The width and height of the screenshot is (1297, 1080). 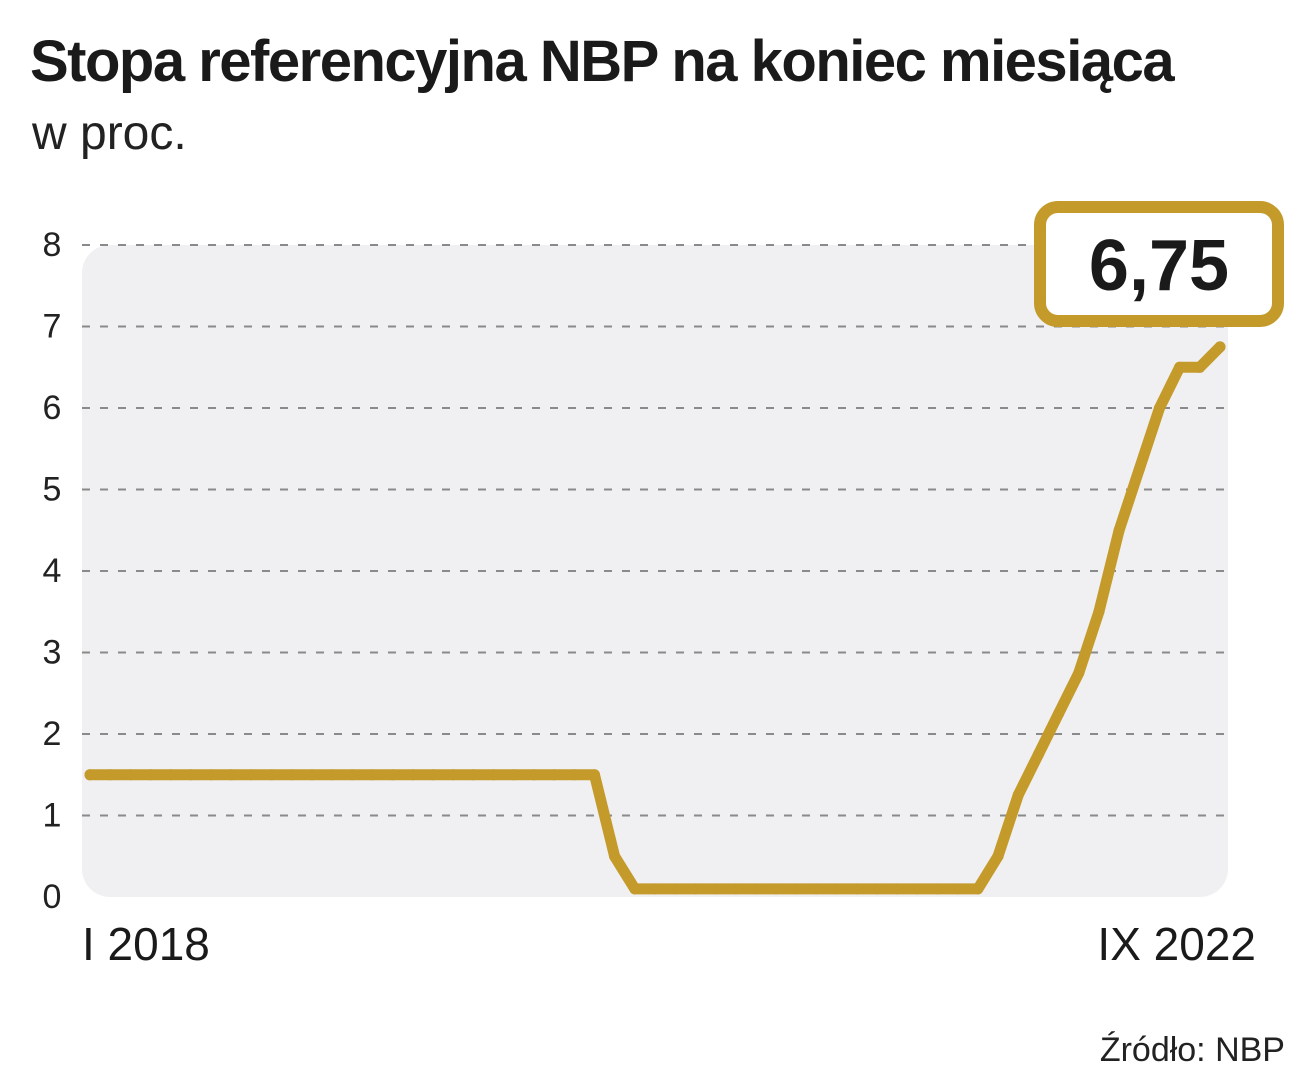 What do you see at coordinates (52, 653) in the screenshot?
I see `y-tick-label: 3` at bounding box center [52, 653].